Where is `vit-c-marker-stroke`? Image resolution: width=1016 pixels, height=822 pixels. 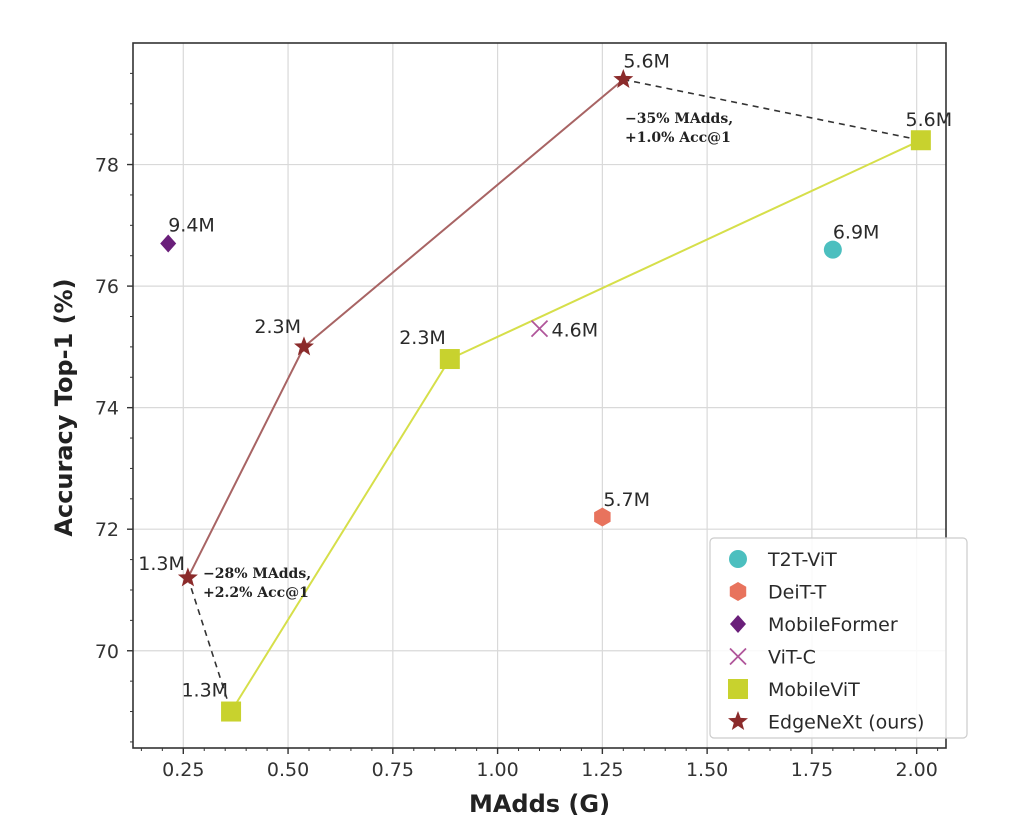 vit-c-marker-stroke is located at coordinates (539, 329).